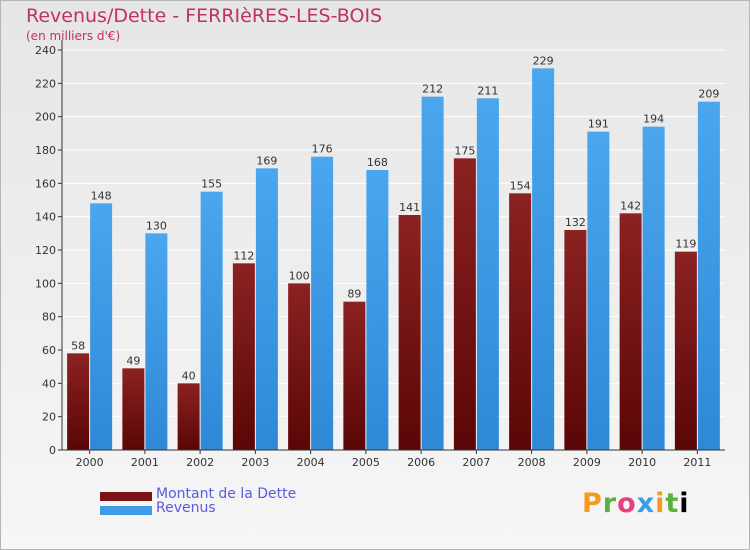 The height and width of the screenshot is (550, 750). What do you see at coordinates (156, 225) in the screenshot?
I see `data-label: 130` at bounding box center [156, 225].